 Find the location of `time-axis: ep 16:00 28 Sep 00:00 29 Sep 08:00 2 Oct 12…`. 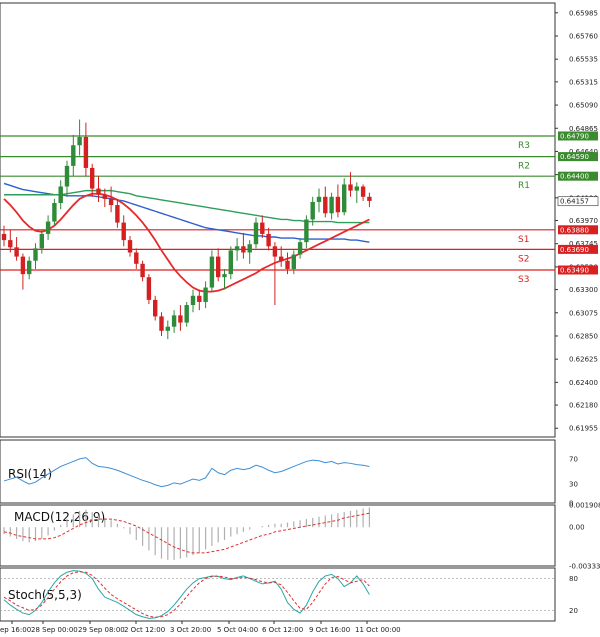

time-axis: ep 16:00 28 Sep 00:00 29 Sep 08:00 2 Oct 12… is located at coordinates (200, 627).